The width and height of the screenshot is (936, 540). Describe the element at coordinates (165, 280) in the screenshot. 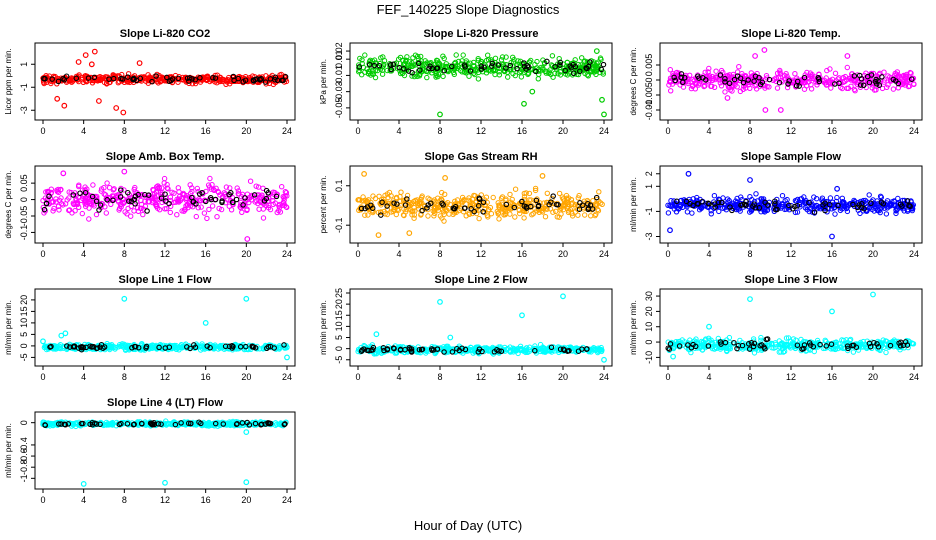

I see `panel-title: Slope Line 1 Flow` at that location.